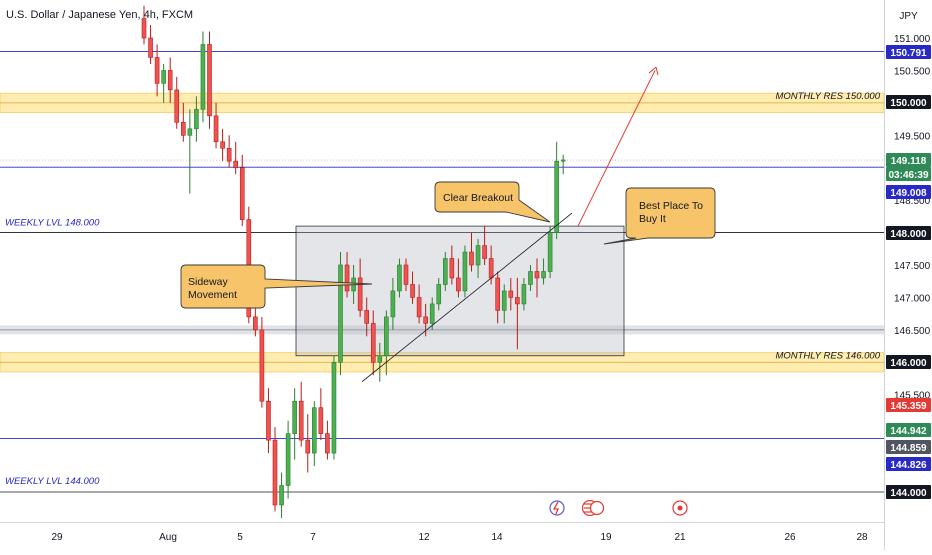  I want to click on time-tick-label: 21, so click(680, 537).